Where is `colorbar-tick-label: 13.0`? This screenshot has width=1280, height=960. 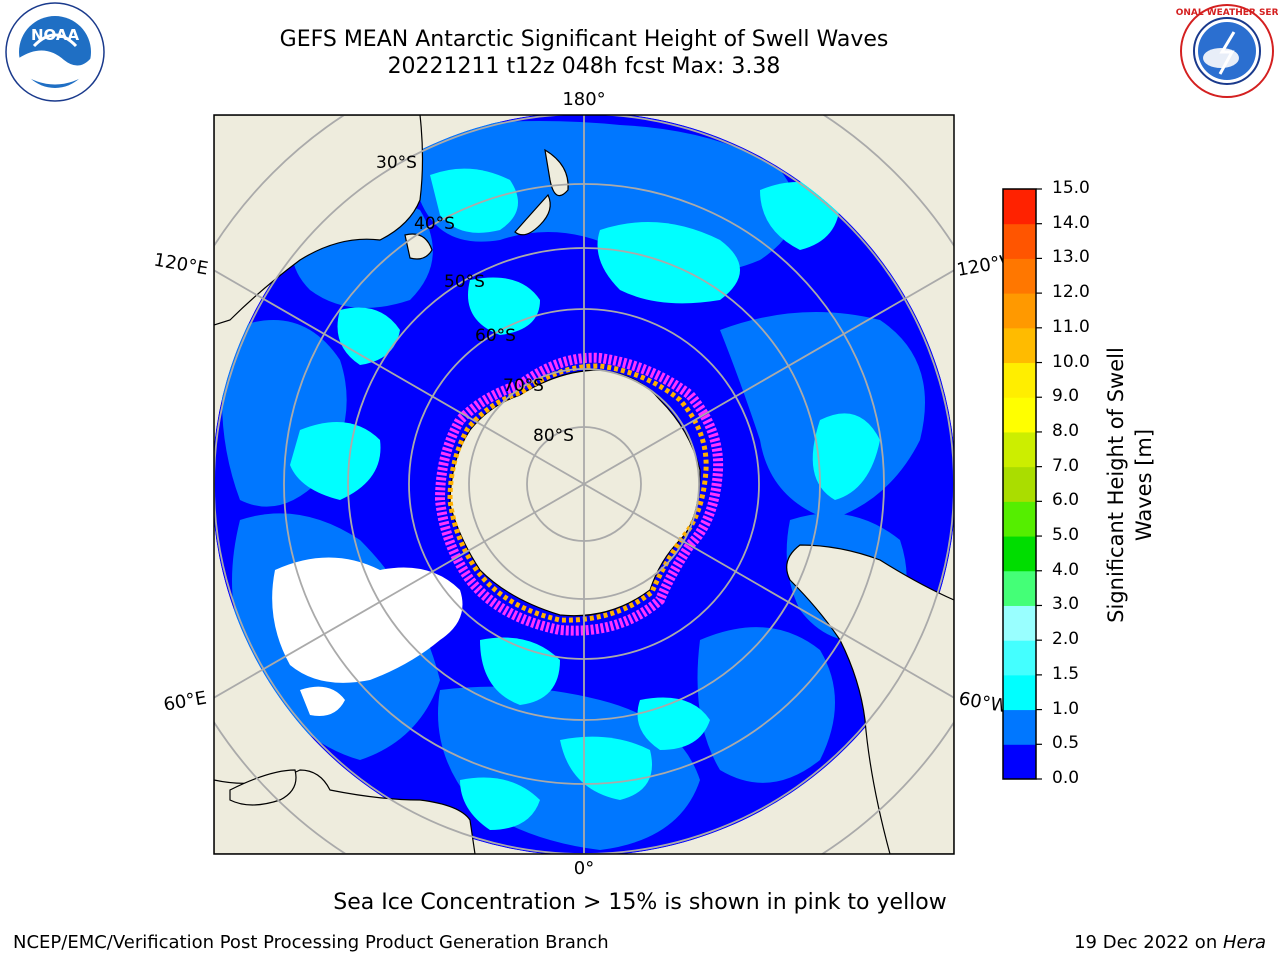
colorbar-tick-label: 13.0 is located at coordinates (1071, 257).